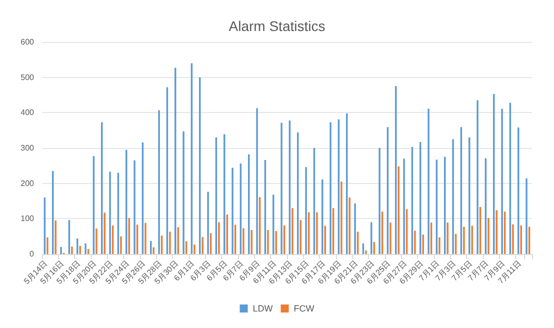 The width and height of the screenshot is (554, 328). Describe the element at coordinates (277, 26) in the screenshot. I see `chart-title: Alarm Statistics` at that location.